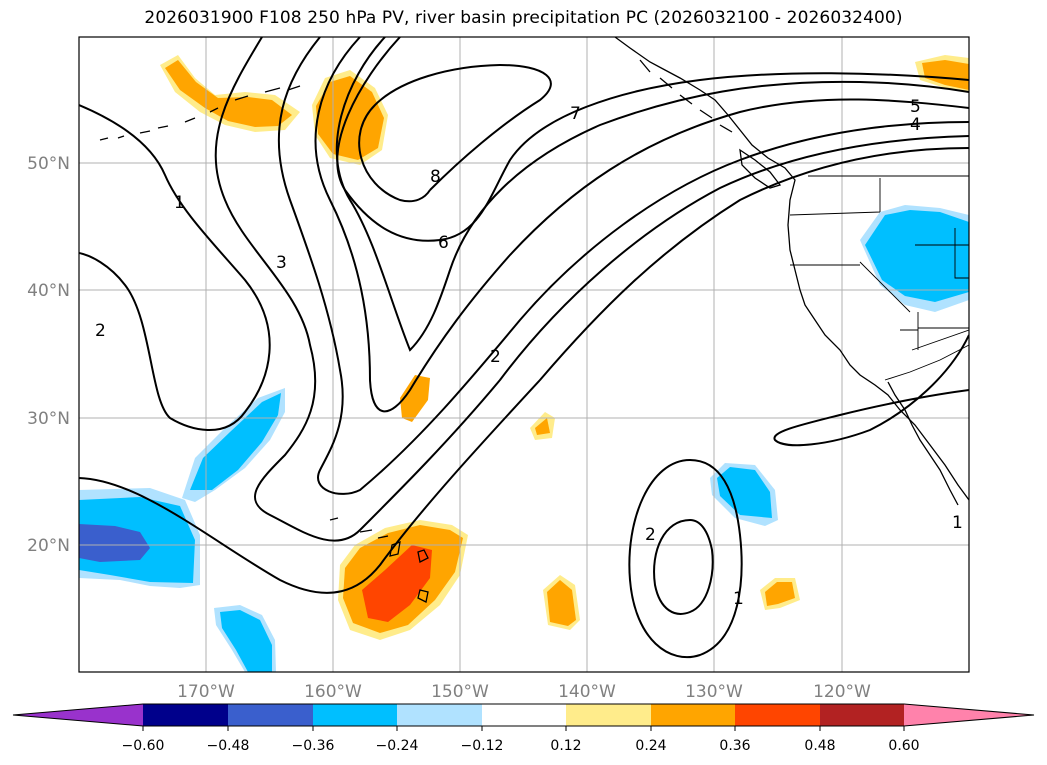 The height and width of the screenshot is (765, 1047). I want to click on pv-label-1-east: 1, so click(738, 599).